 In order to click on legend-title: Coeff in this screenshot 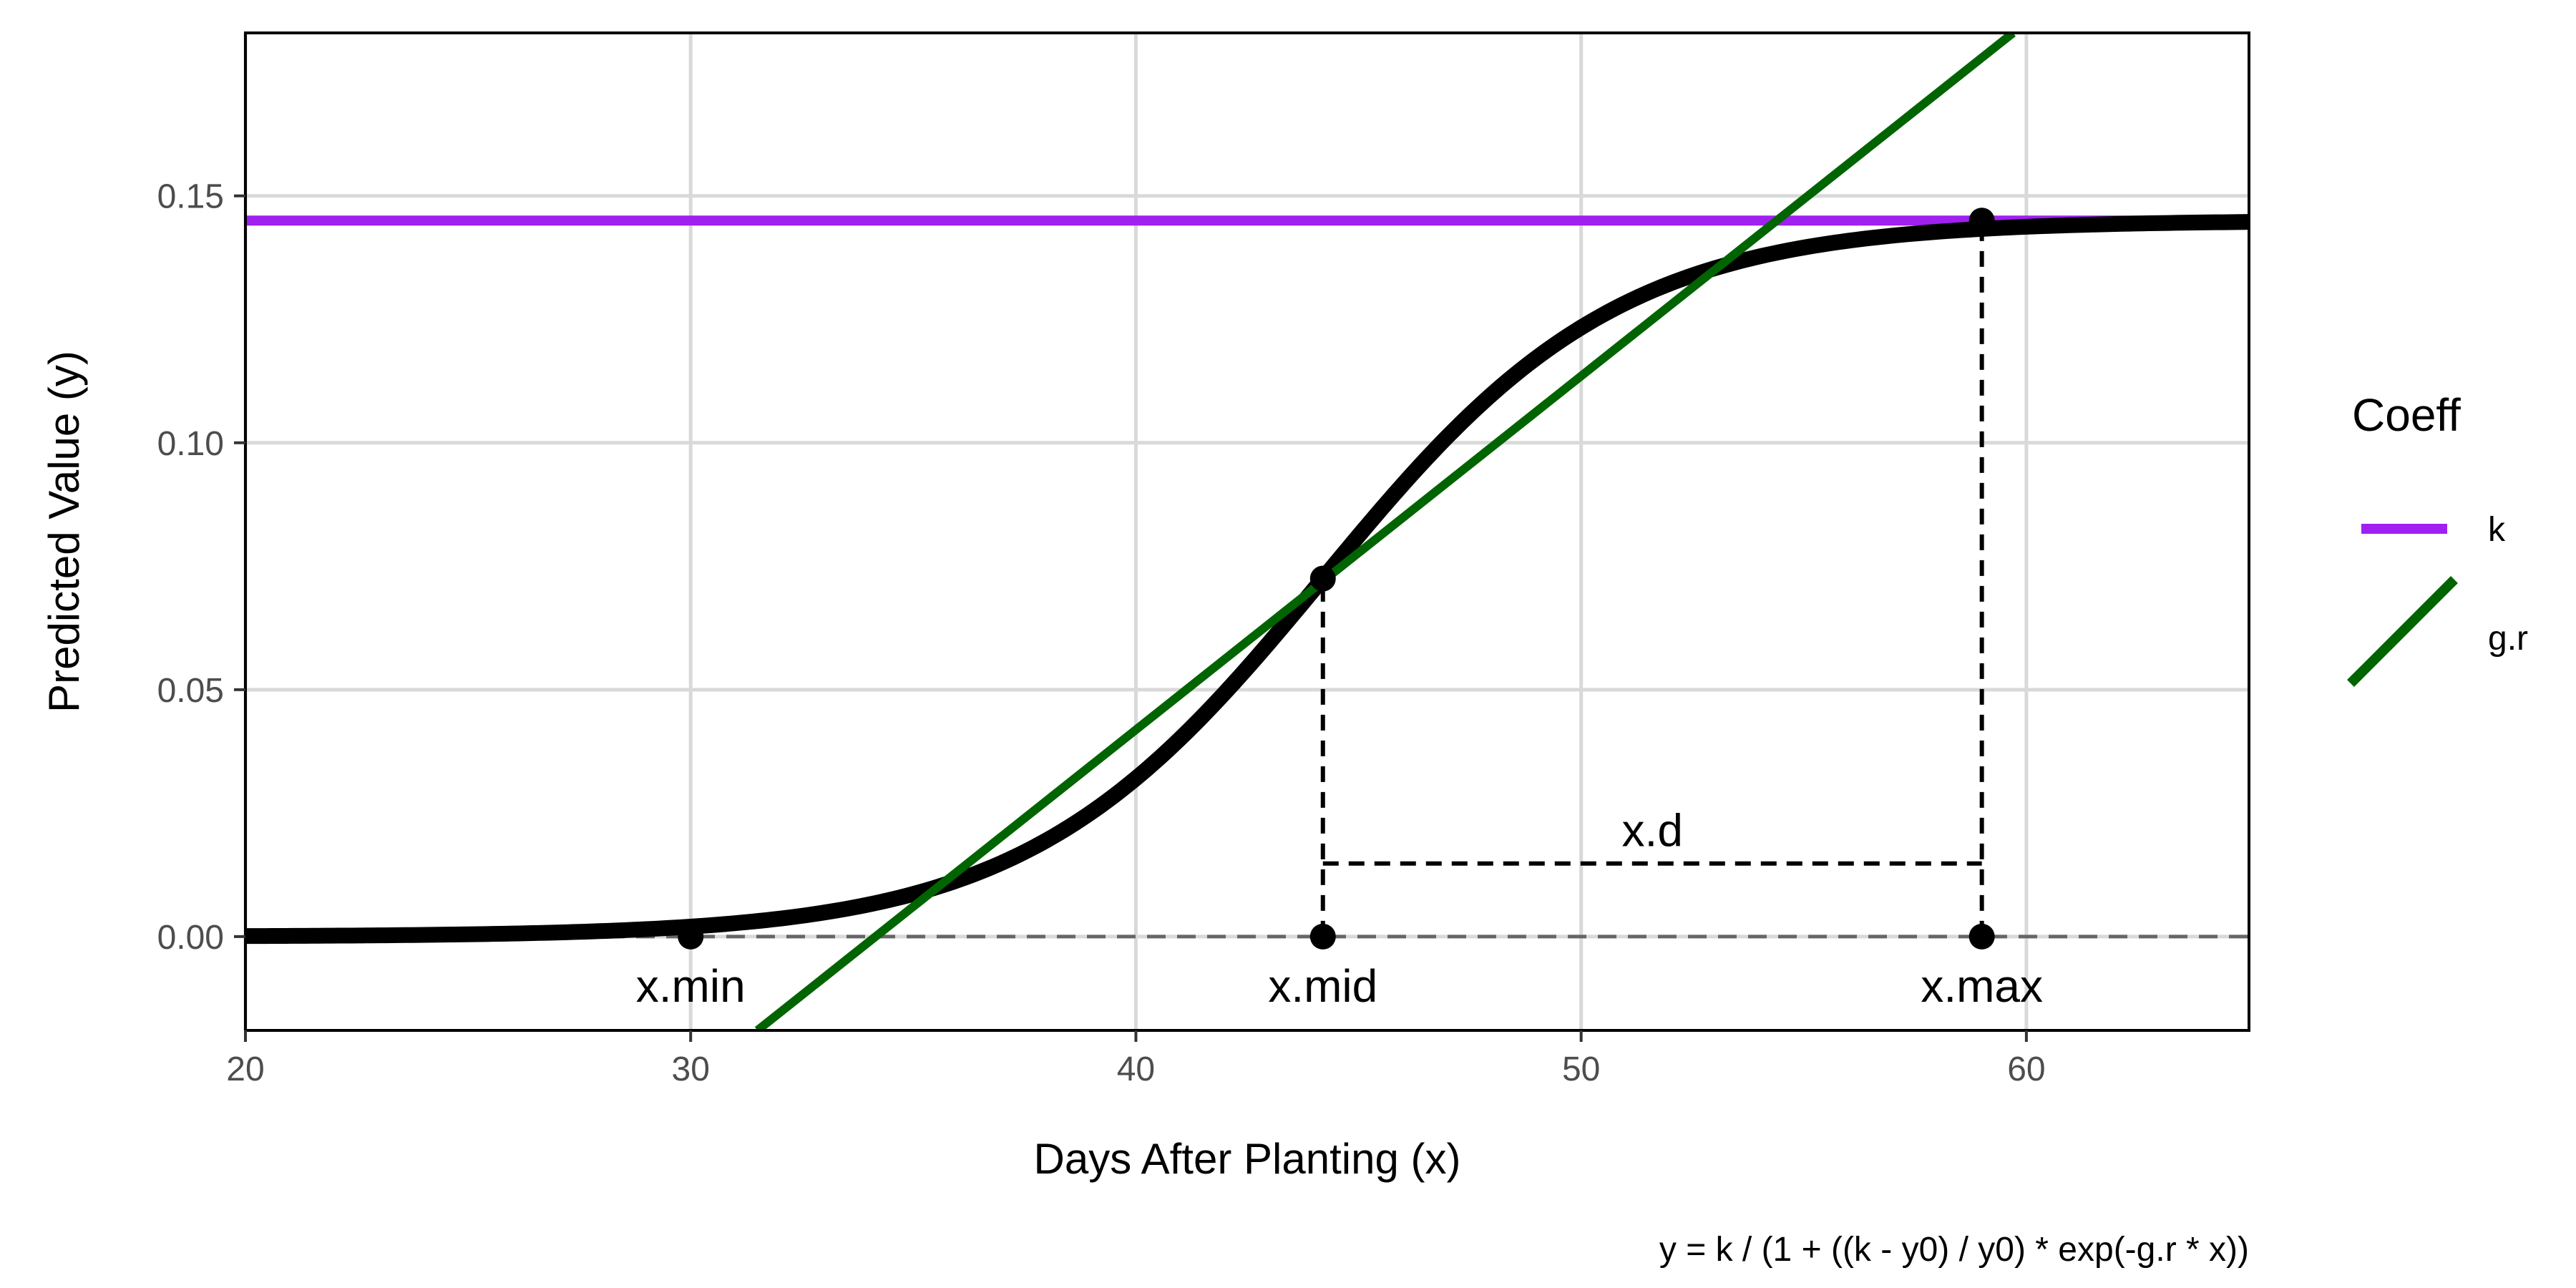, I will do `click(2406, 415)`.